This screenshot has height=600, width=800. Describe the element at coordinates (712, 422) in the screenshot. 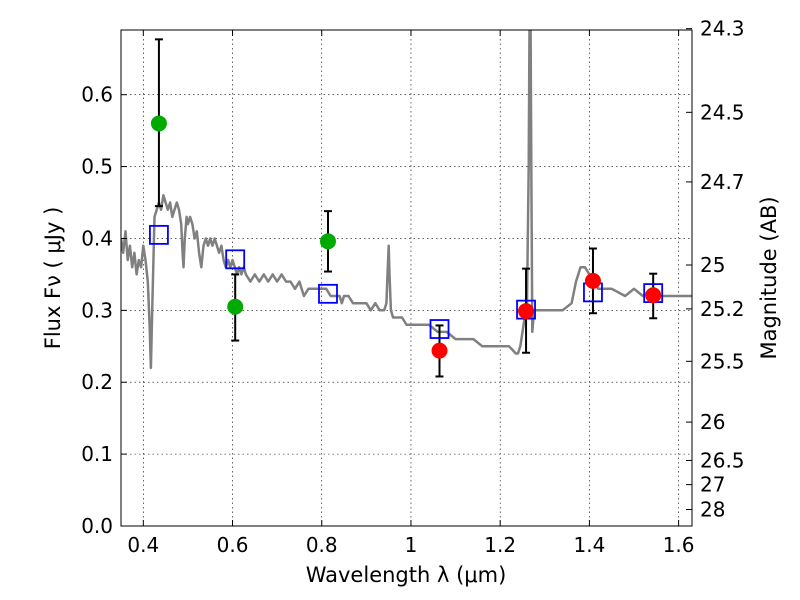

I see `right-tick-label: 26` at that location.